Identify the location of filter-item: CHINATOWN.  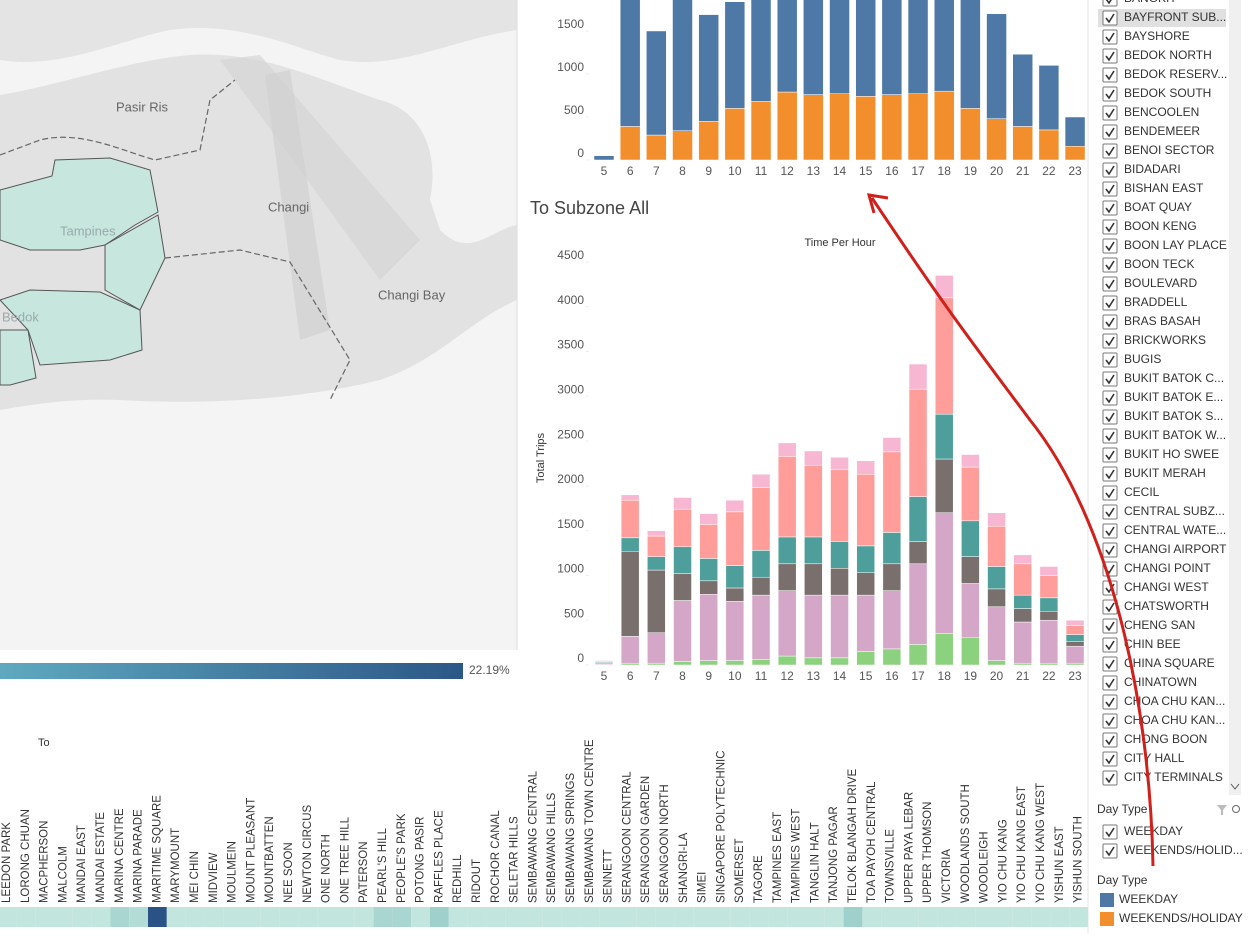
(1160, 682).